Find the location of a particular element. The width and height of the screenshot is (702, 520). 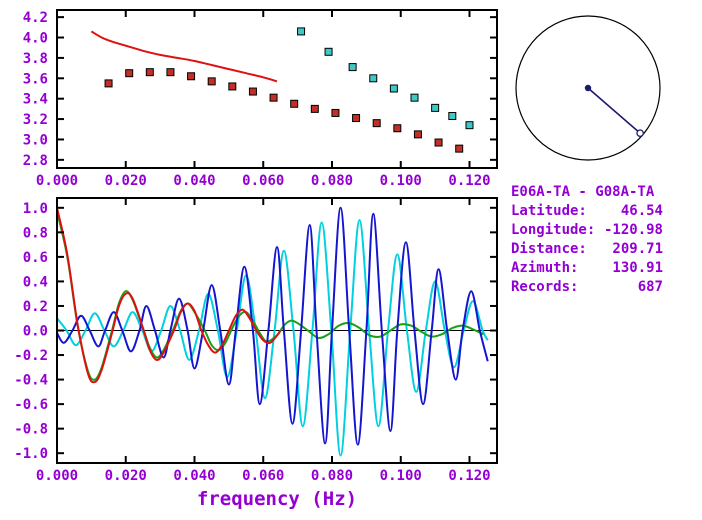

station-a-dot is located at coordinates (588, 88).